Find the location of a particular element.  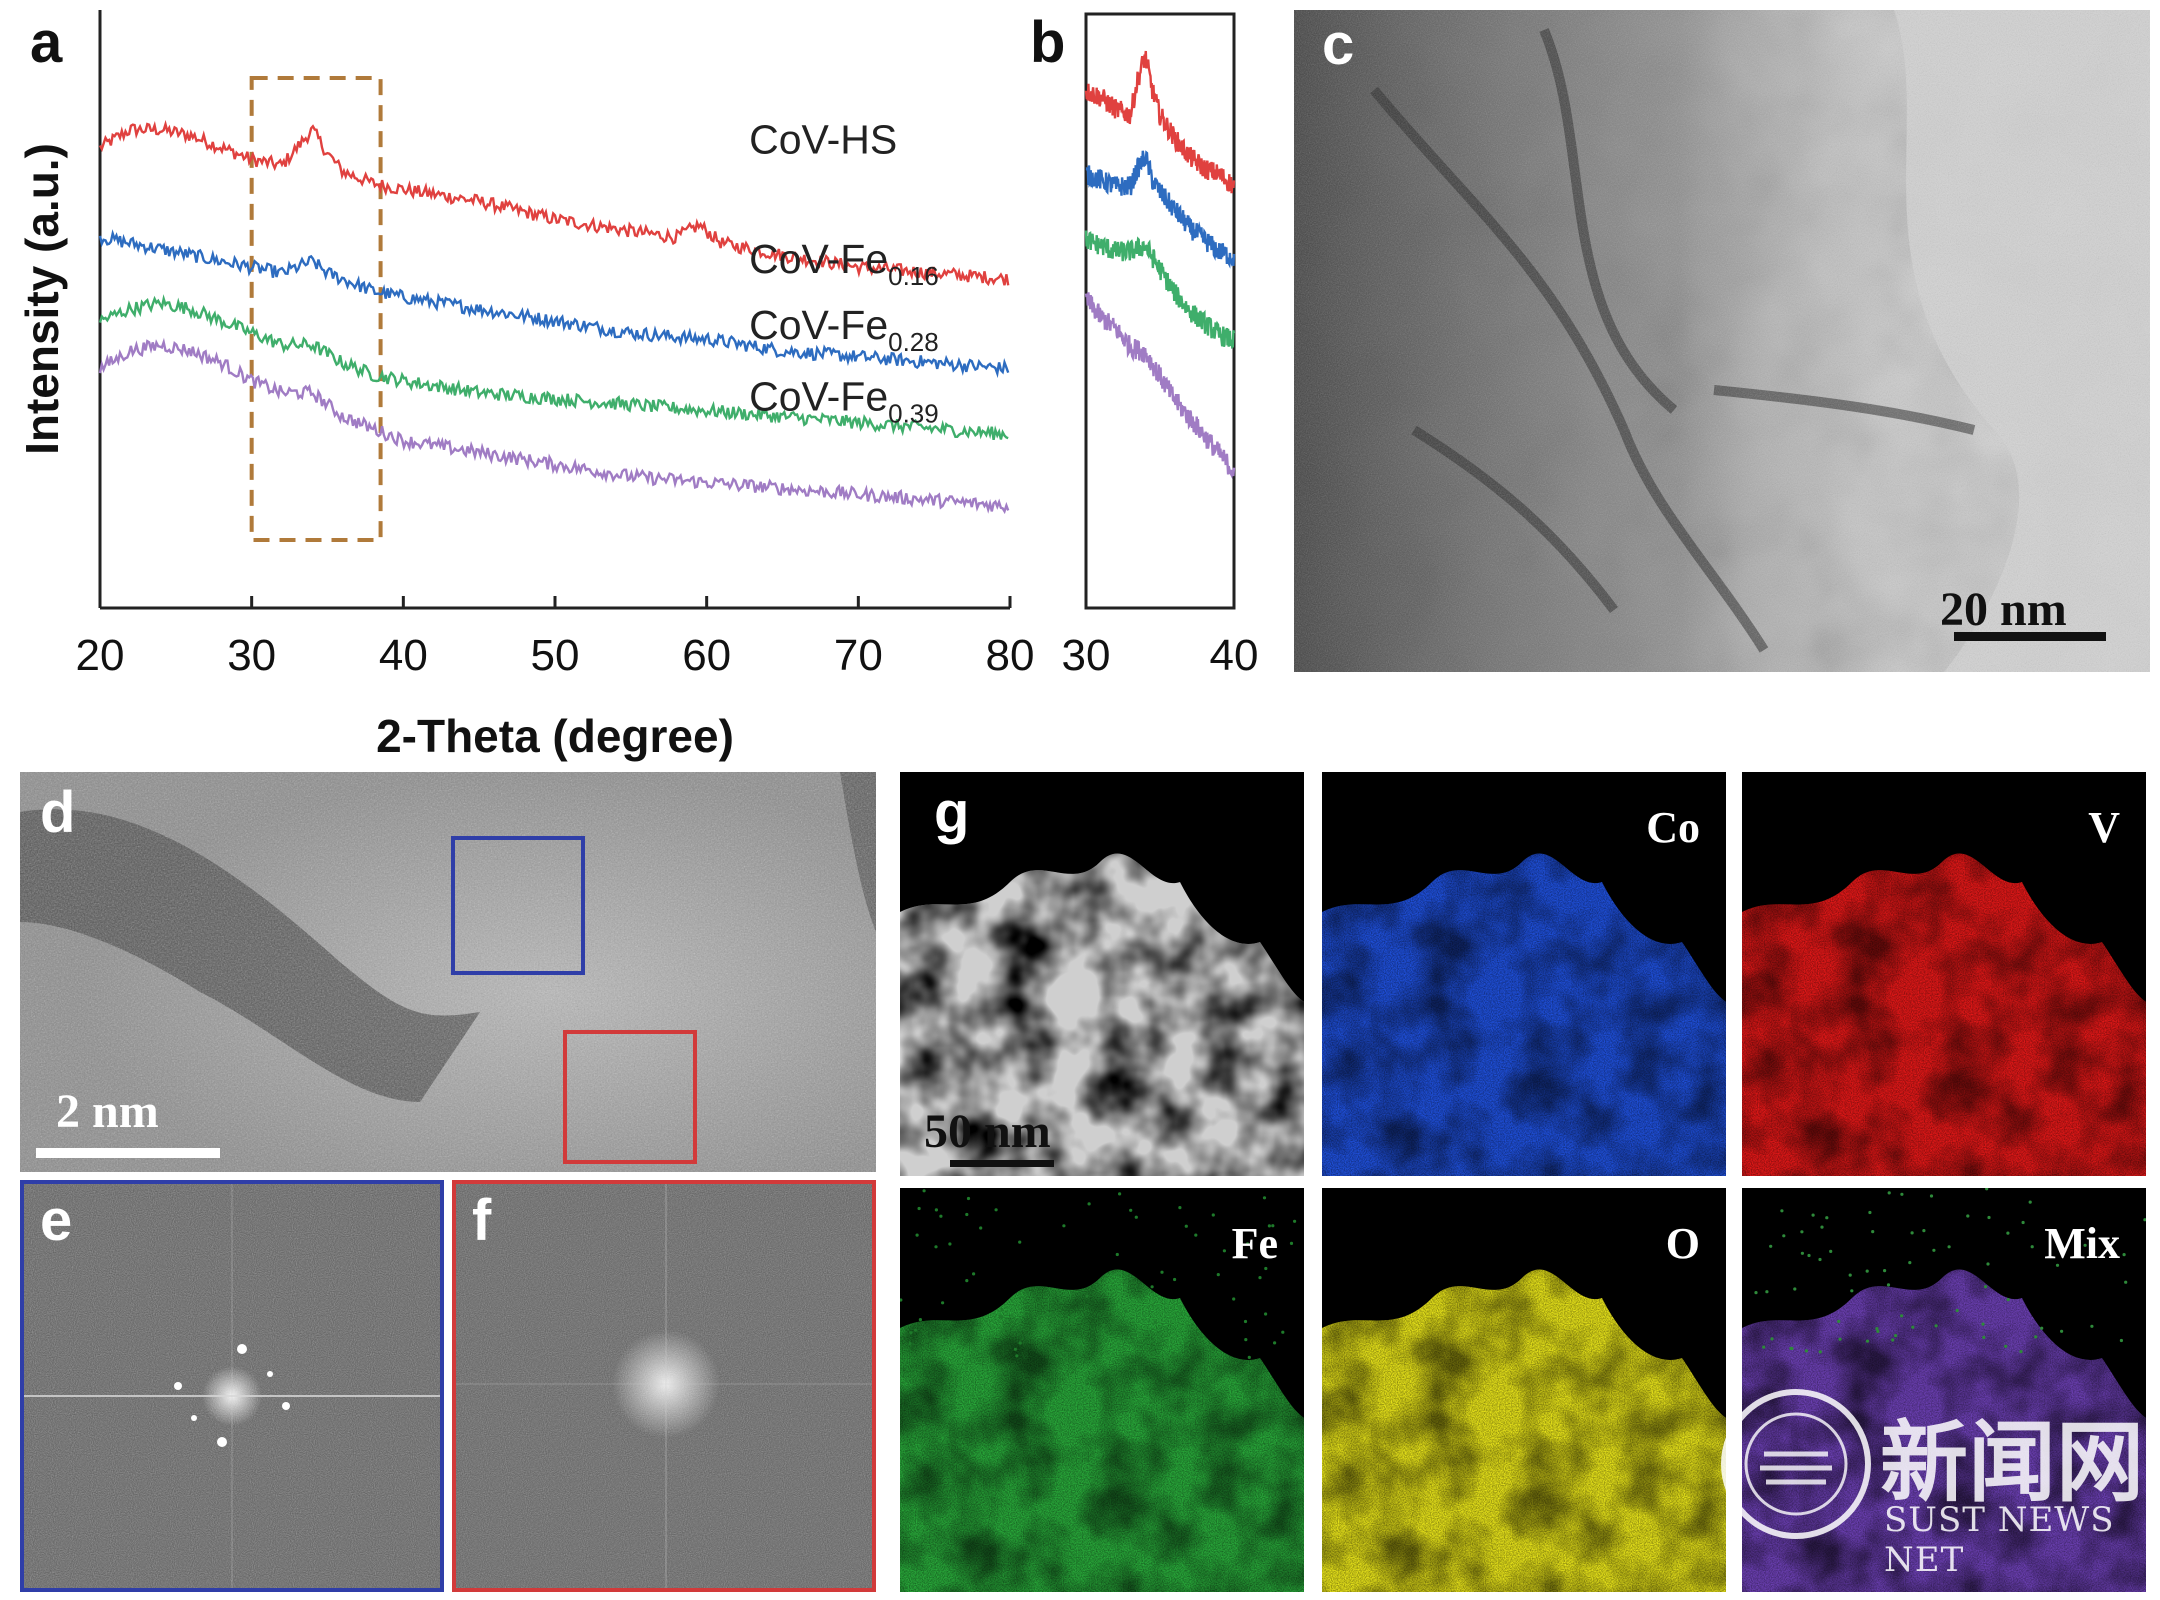

fft-region-blue-box is located at coordinates (518, 905).